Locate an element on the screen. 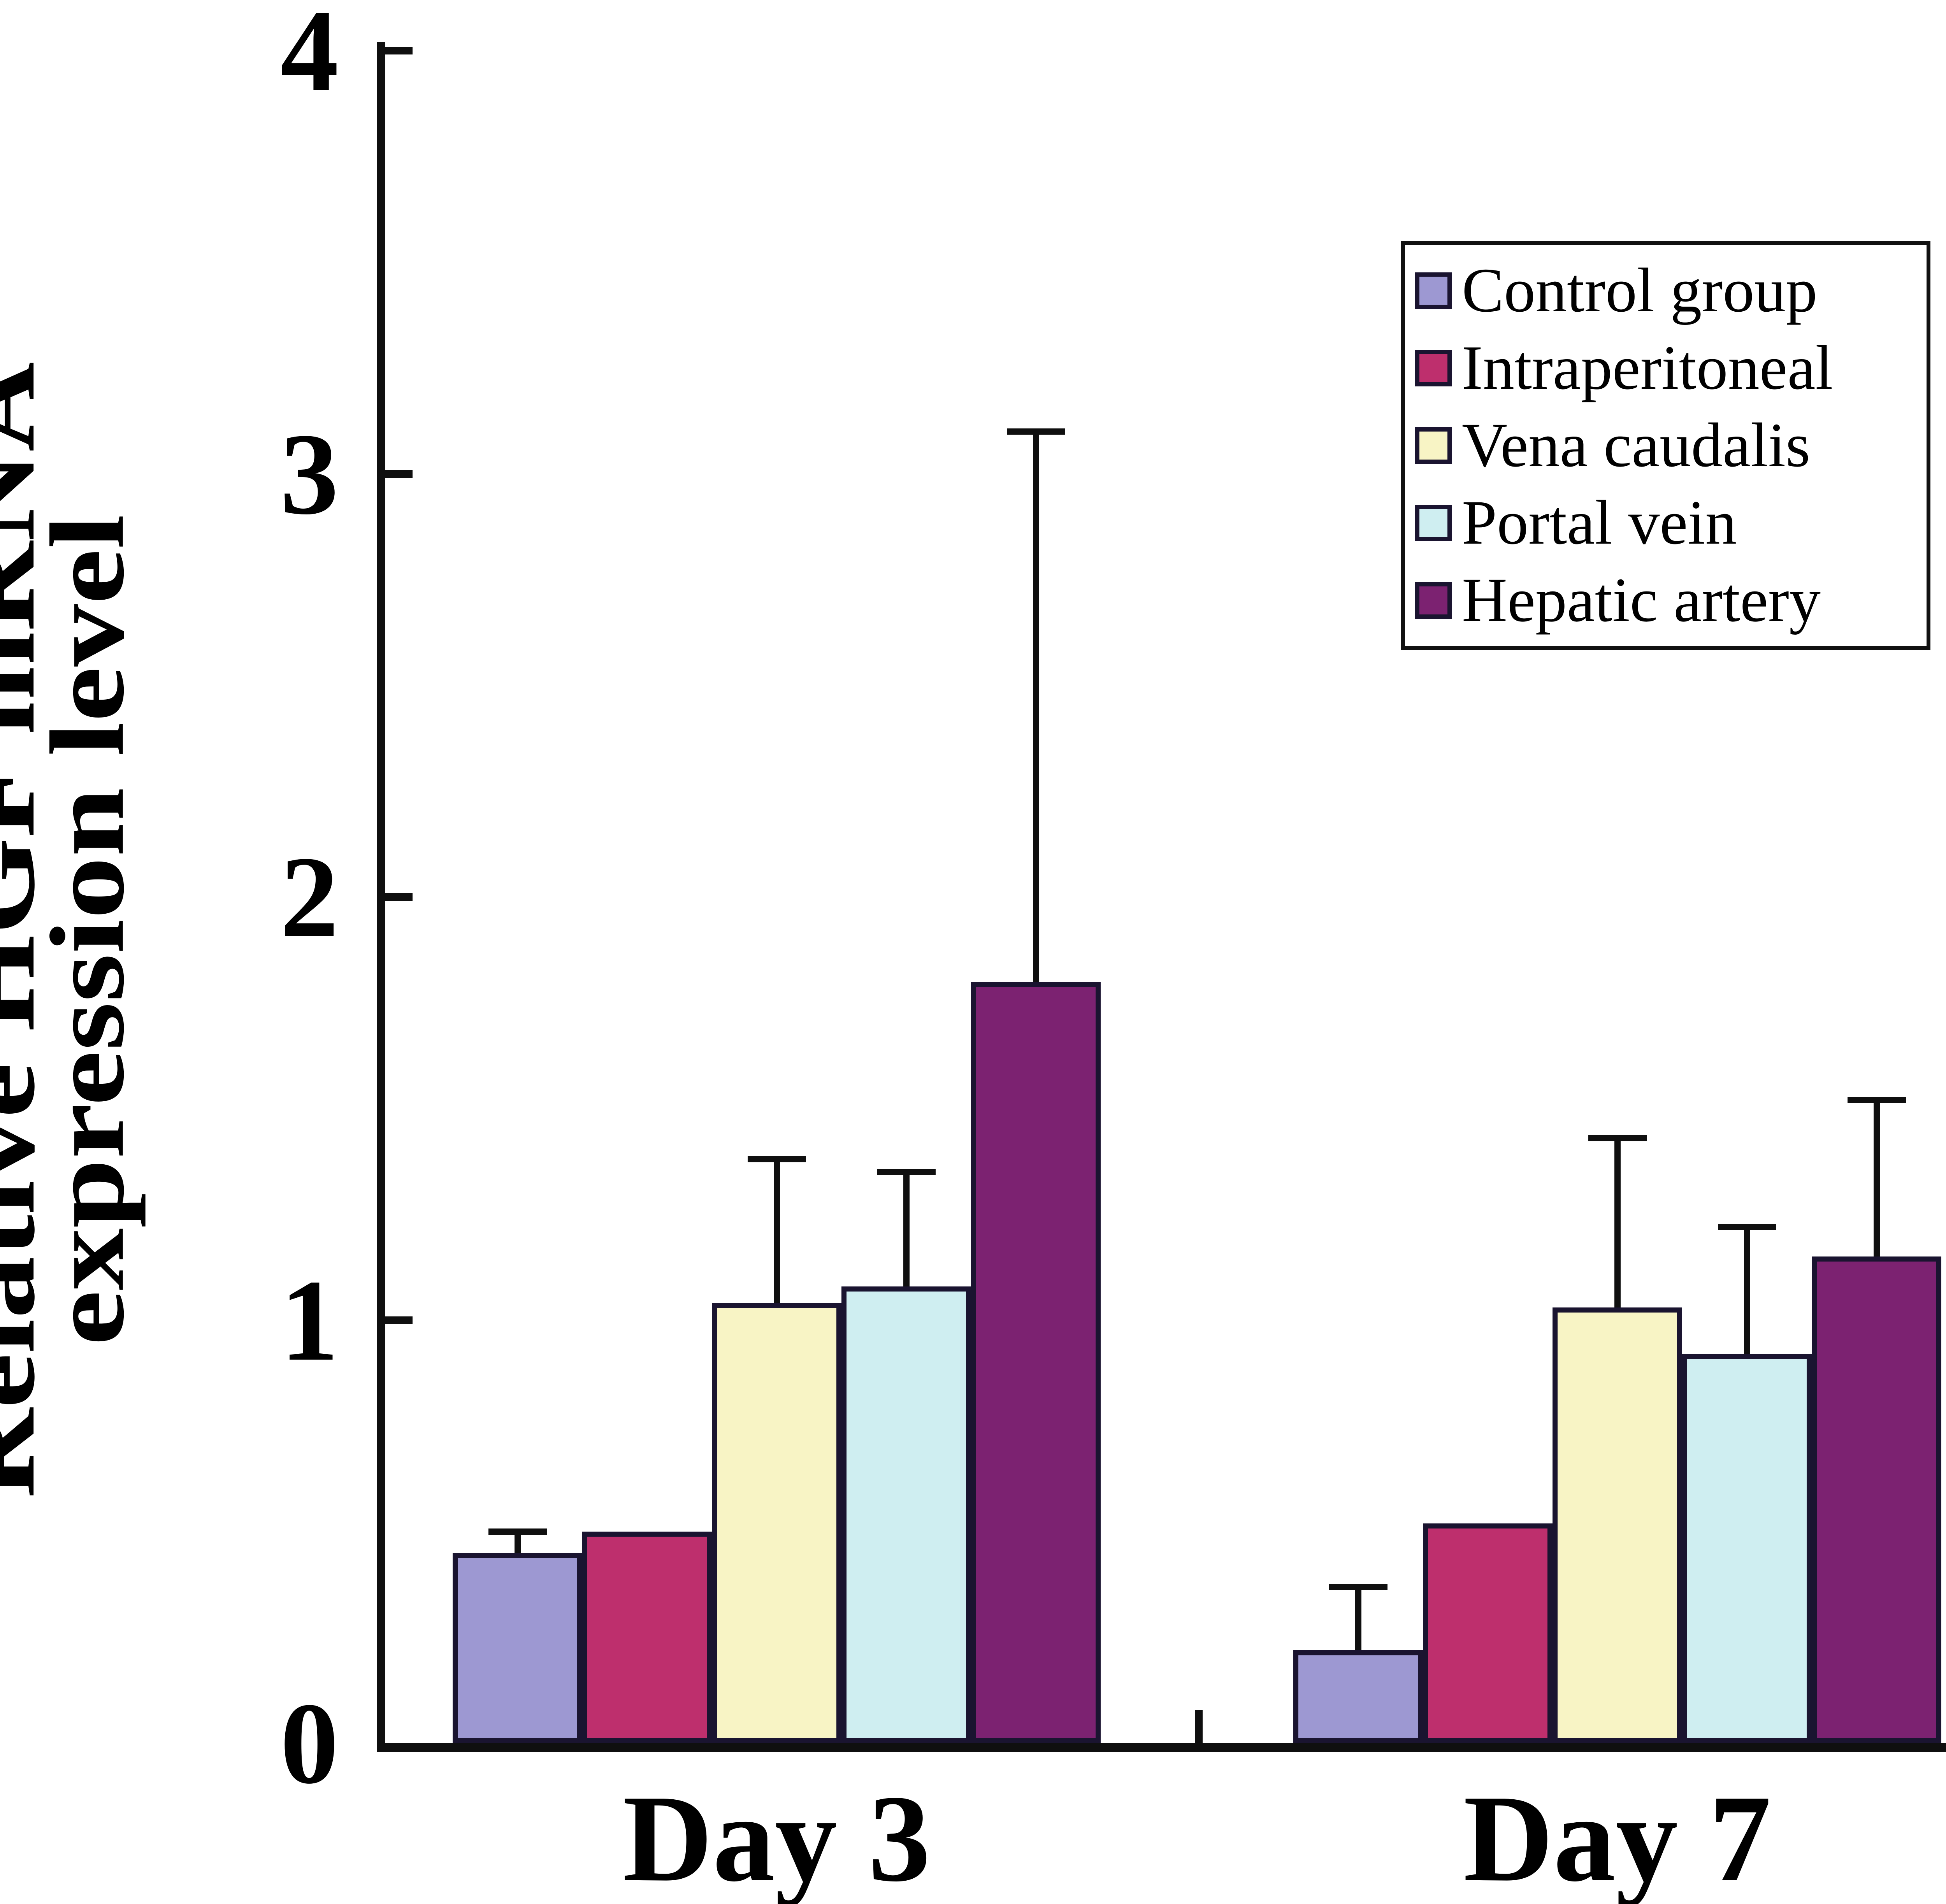 This screenshot has height=1904, width=1946. y-tick-label-0: 0 is located at coordinates (309, 1743).